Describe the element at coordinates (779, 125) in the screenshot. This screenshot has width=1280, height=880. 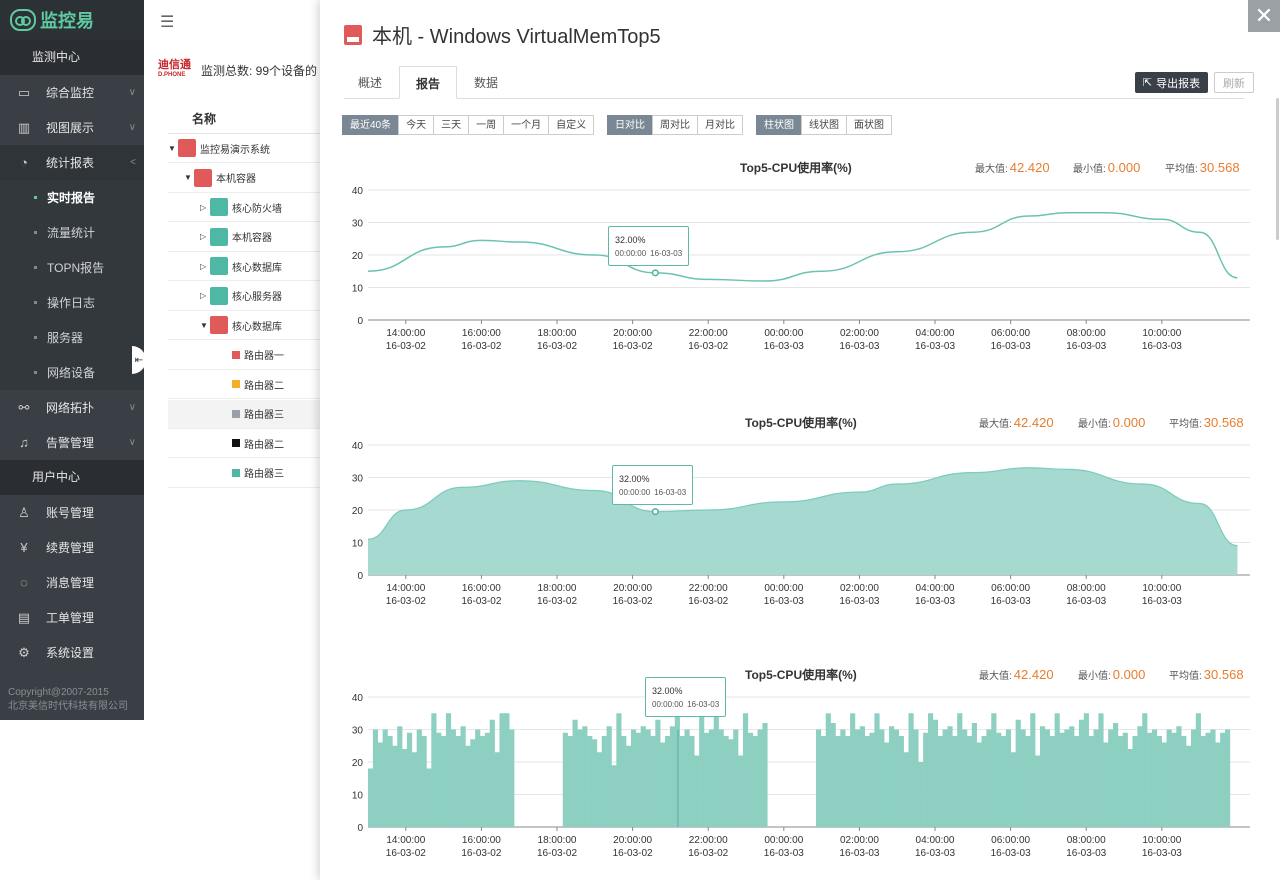
I see `type-bar: 柱状图` at that location.